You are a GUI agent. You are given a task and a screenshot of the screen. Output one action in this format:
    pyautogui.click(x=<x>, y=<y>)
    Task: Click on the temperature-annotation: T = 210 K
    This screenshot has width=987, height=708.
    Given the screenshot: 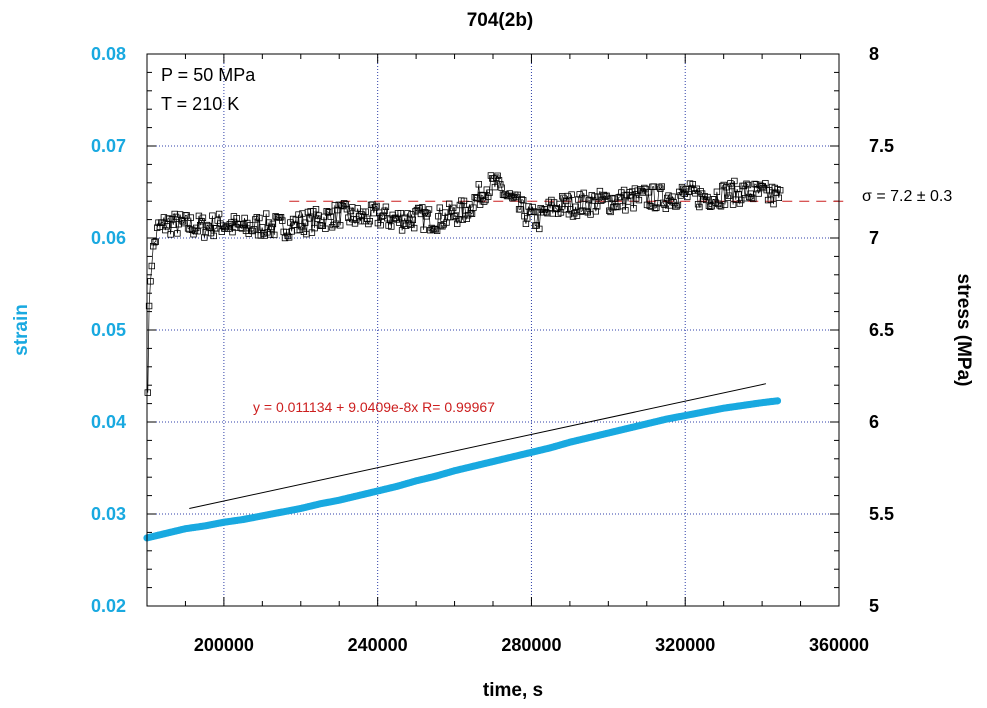 What is the action you would take?
    pyautogui.click(x=200, y=104)
    